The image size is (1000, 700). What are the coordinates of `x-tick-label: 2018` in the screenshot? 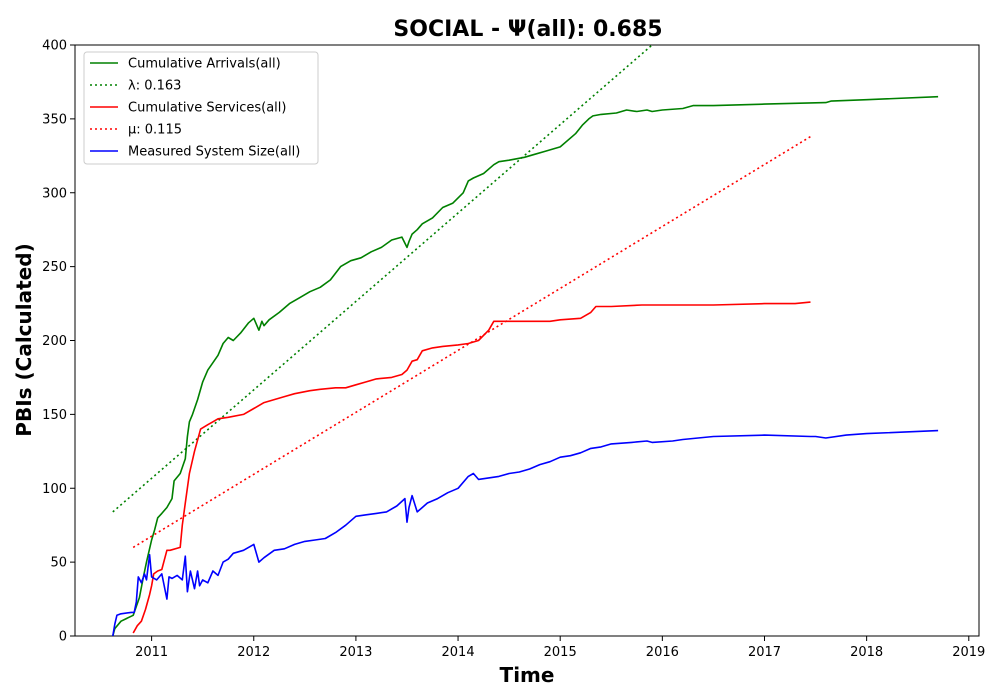 It's located at (866, 652).